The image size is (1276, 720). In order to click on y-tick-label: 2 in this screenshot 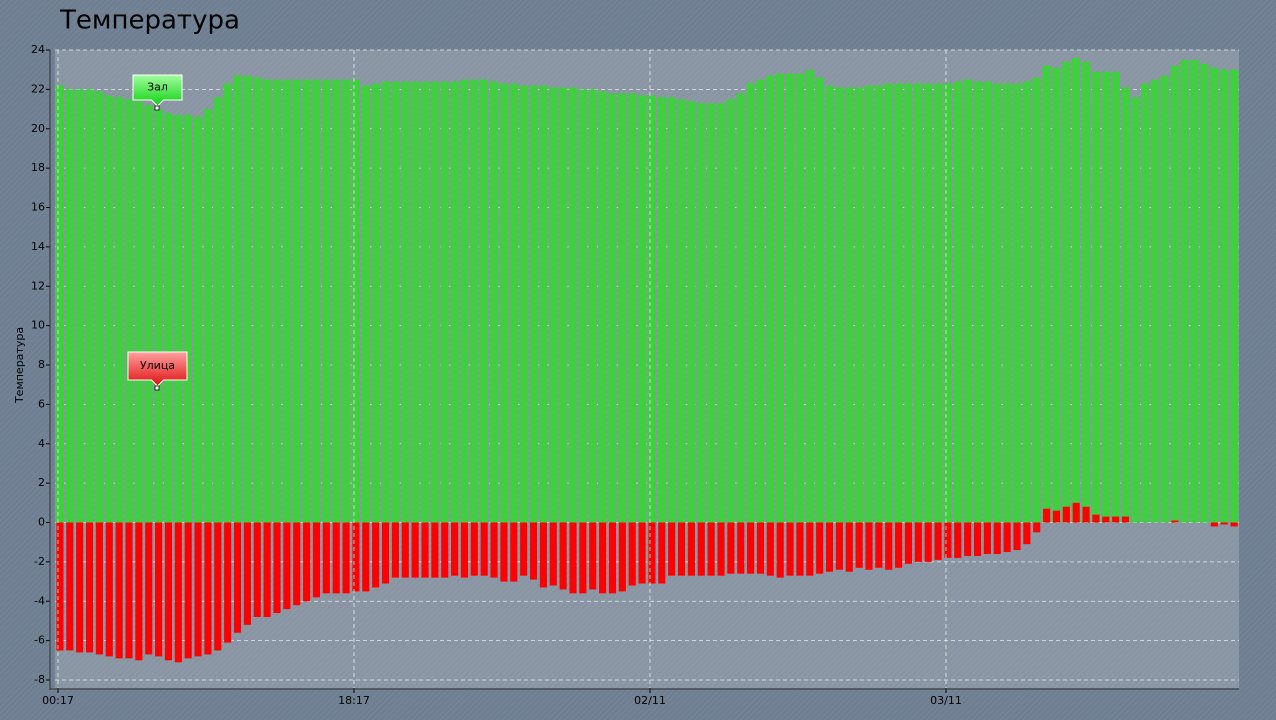, I will do `click(41, 482)`.